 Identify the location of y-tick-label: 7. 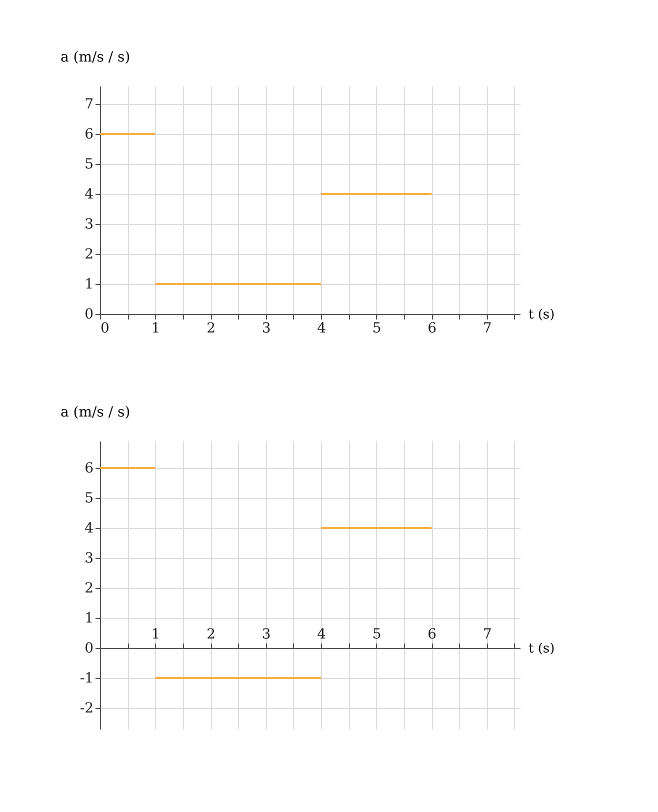
(89, 104).